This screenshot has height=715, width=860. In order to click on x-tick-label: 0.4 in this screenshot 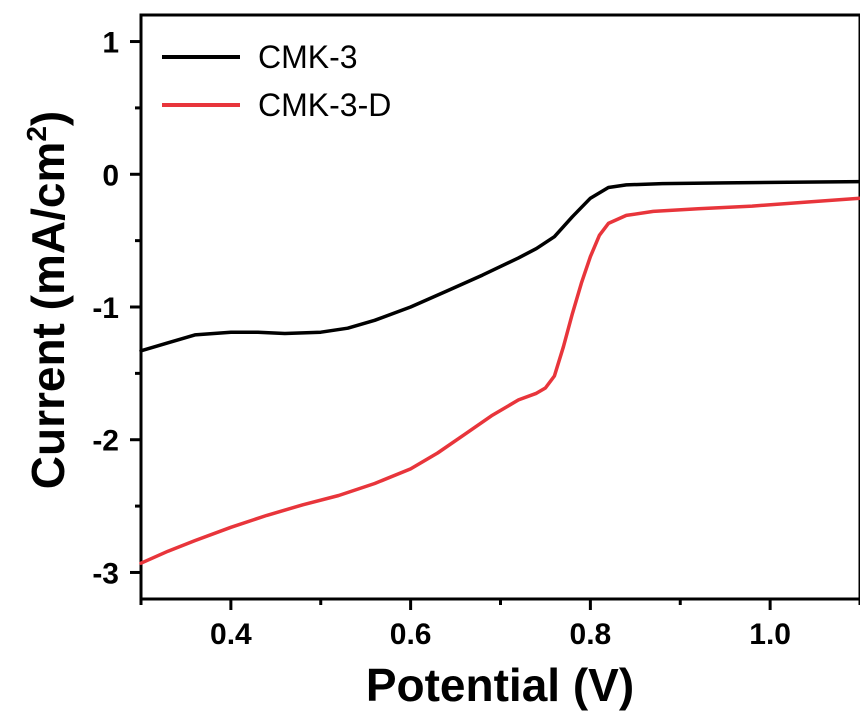, I will do `click(231, 634)`.